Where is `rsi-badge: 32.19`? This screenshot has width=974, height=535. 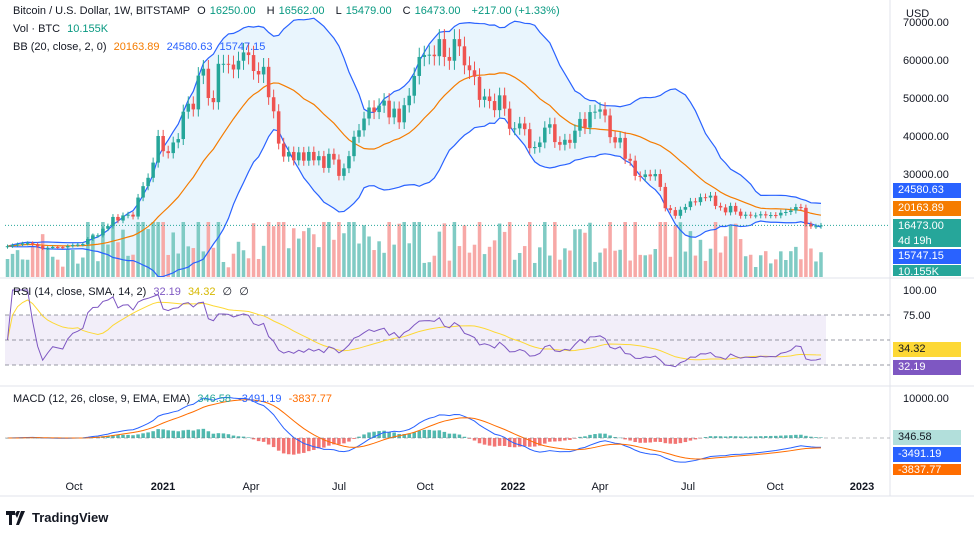 rsi-badge: 32.19 is located at coordinates (927, 367).